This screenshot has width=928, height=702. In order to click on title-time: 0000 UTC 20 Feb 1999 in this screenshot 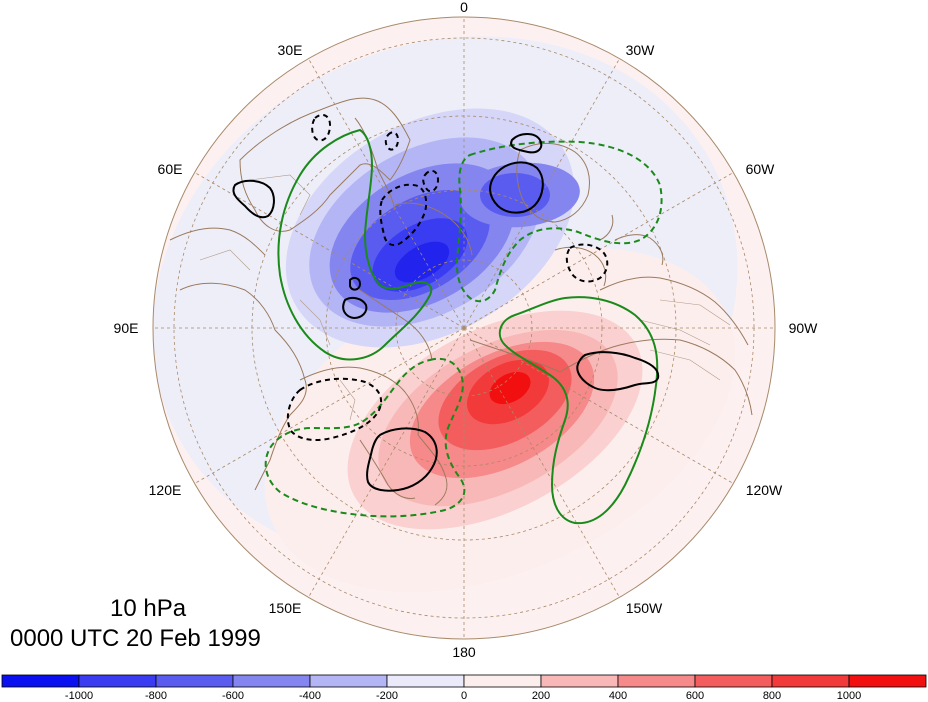, I will do `click(135, 638)`.